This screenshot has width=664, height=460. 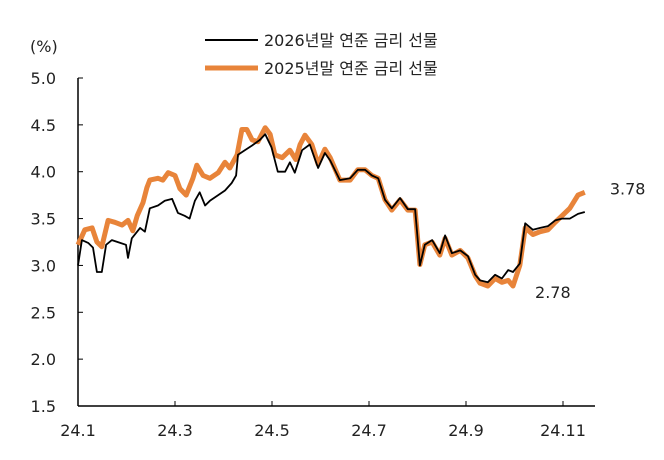 What do you see at coordinates (43, 125) in the screenshot?
I see `y-tick-label: 4.5` at bounding box center [43, 125].